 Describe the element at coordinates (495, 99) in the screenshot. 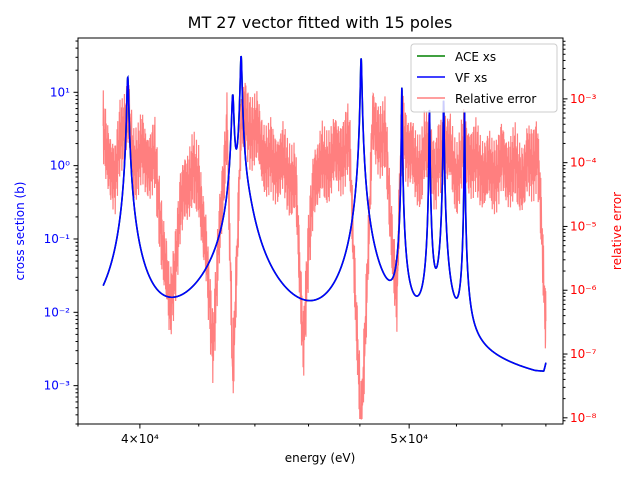

I see `legend-error-label: Relative error` at that location.